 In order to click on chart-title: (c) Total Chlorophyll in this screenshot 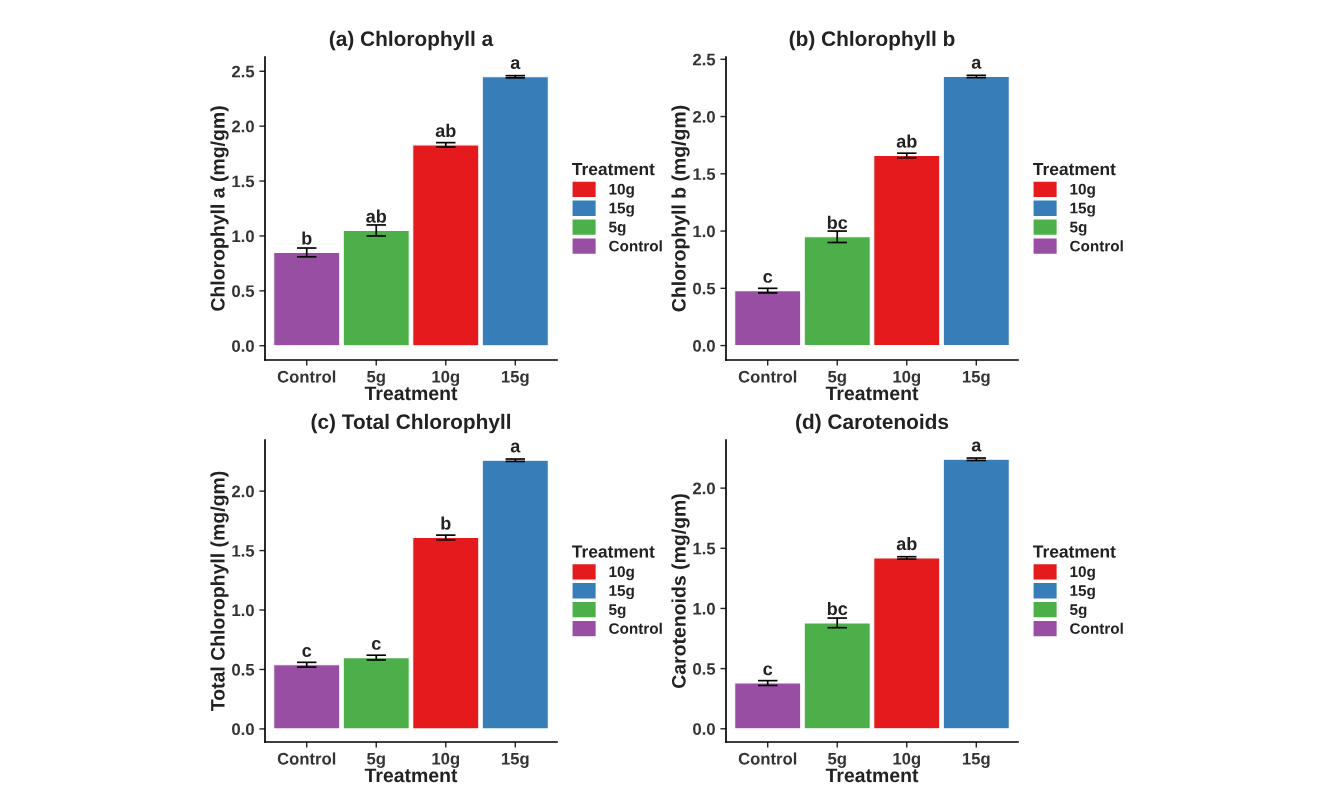, I will do `click(411, 423)`.